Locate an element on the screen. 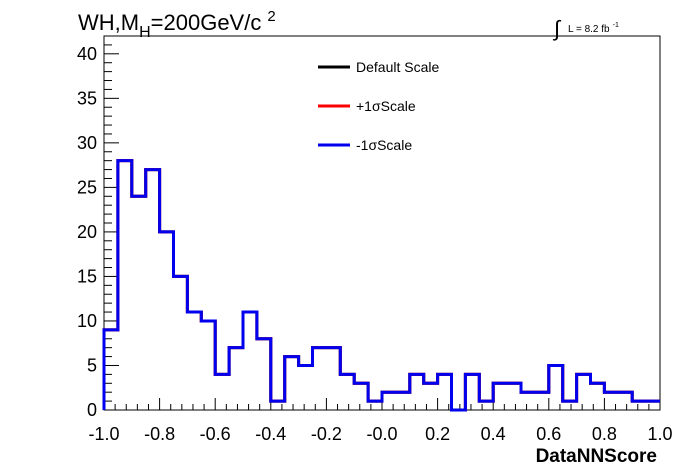 Image resolution: width=696 pixels, height=472 pixels. y-tick-label: 35 is located at coordinates (87, 98).